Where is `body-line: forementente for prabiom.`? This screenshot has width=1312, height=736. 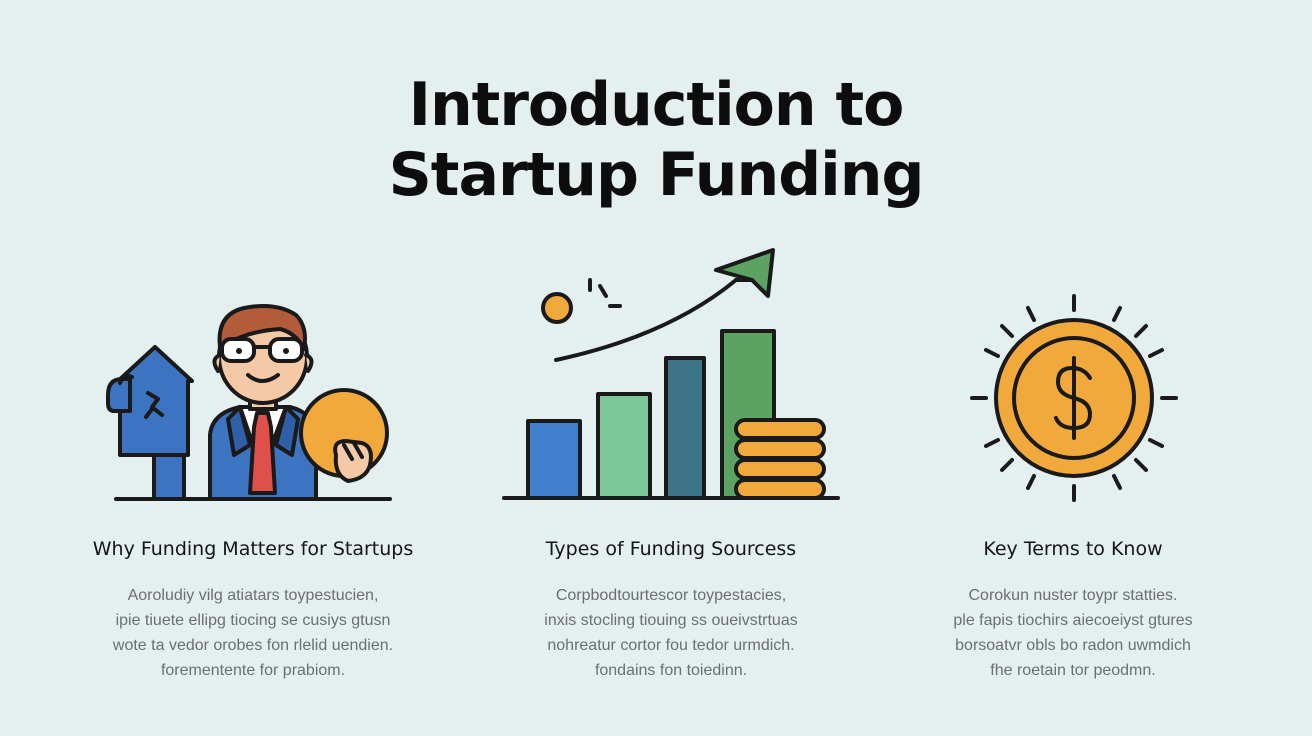 body-line: forementente for prabiom. is located at coordinates (253, 670).